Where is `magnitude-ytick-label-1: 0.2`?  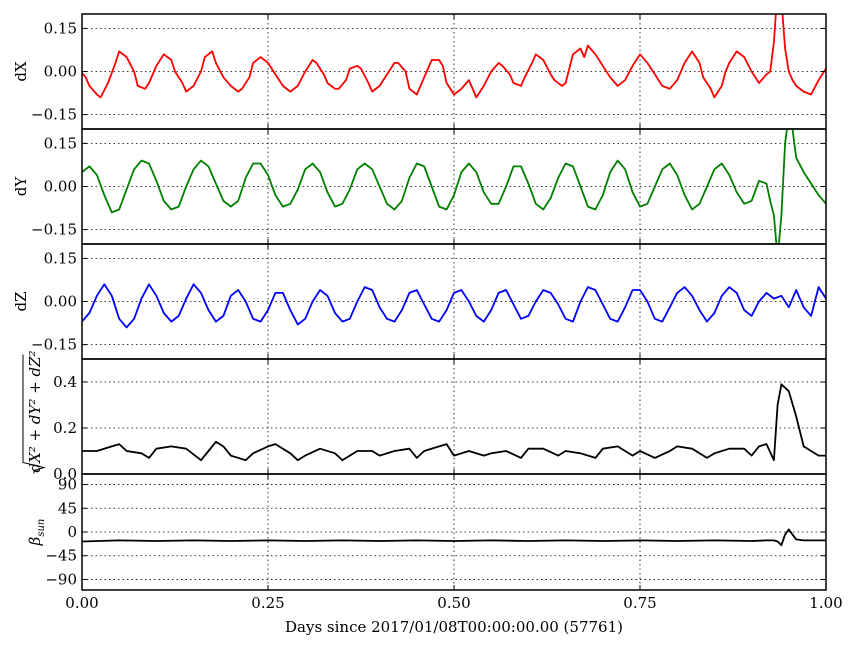
magnitude-ytick-label-1: 0.2 is located at coordinates (65, 428).